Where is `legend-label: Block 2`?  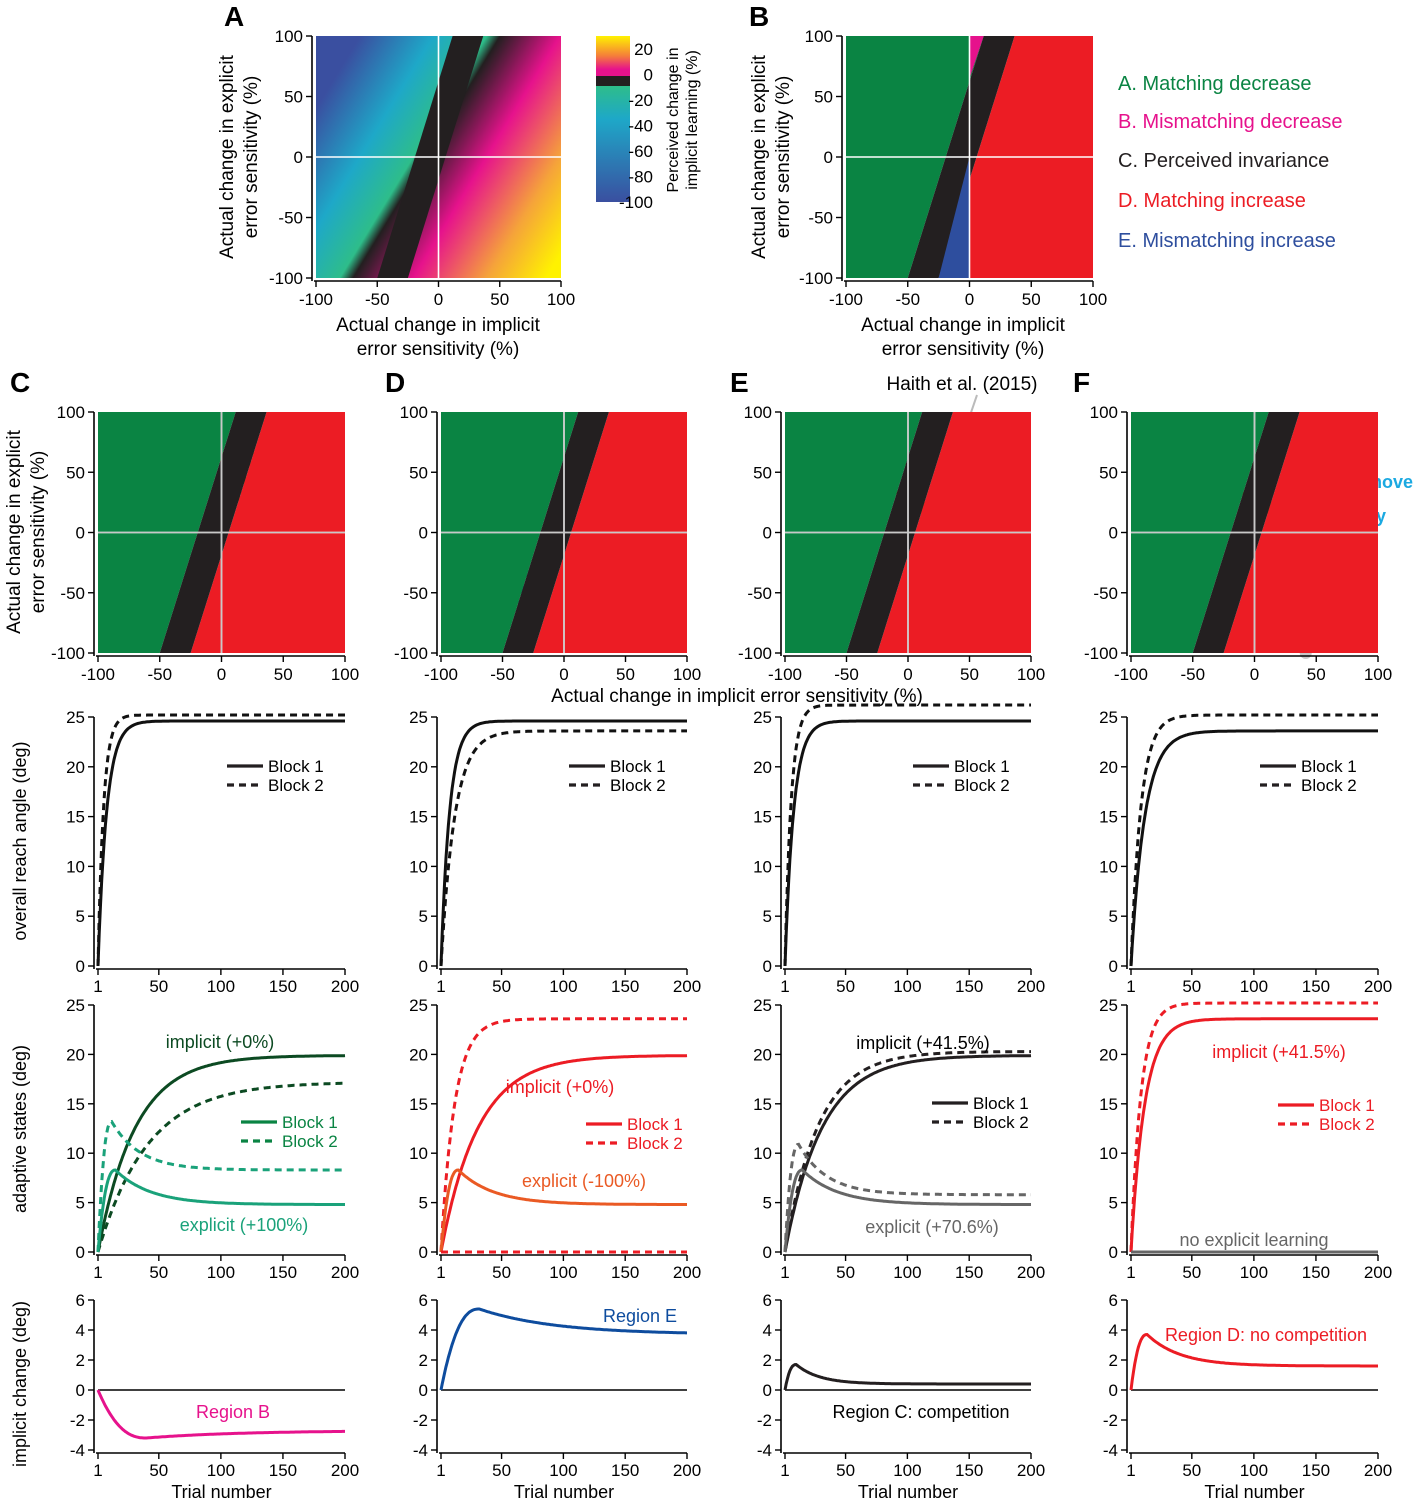 legend-label: Block 2 is located at coordinates (1329, 785).